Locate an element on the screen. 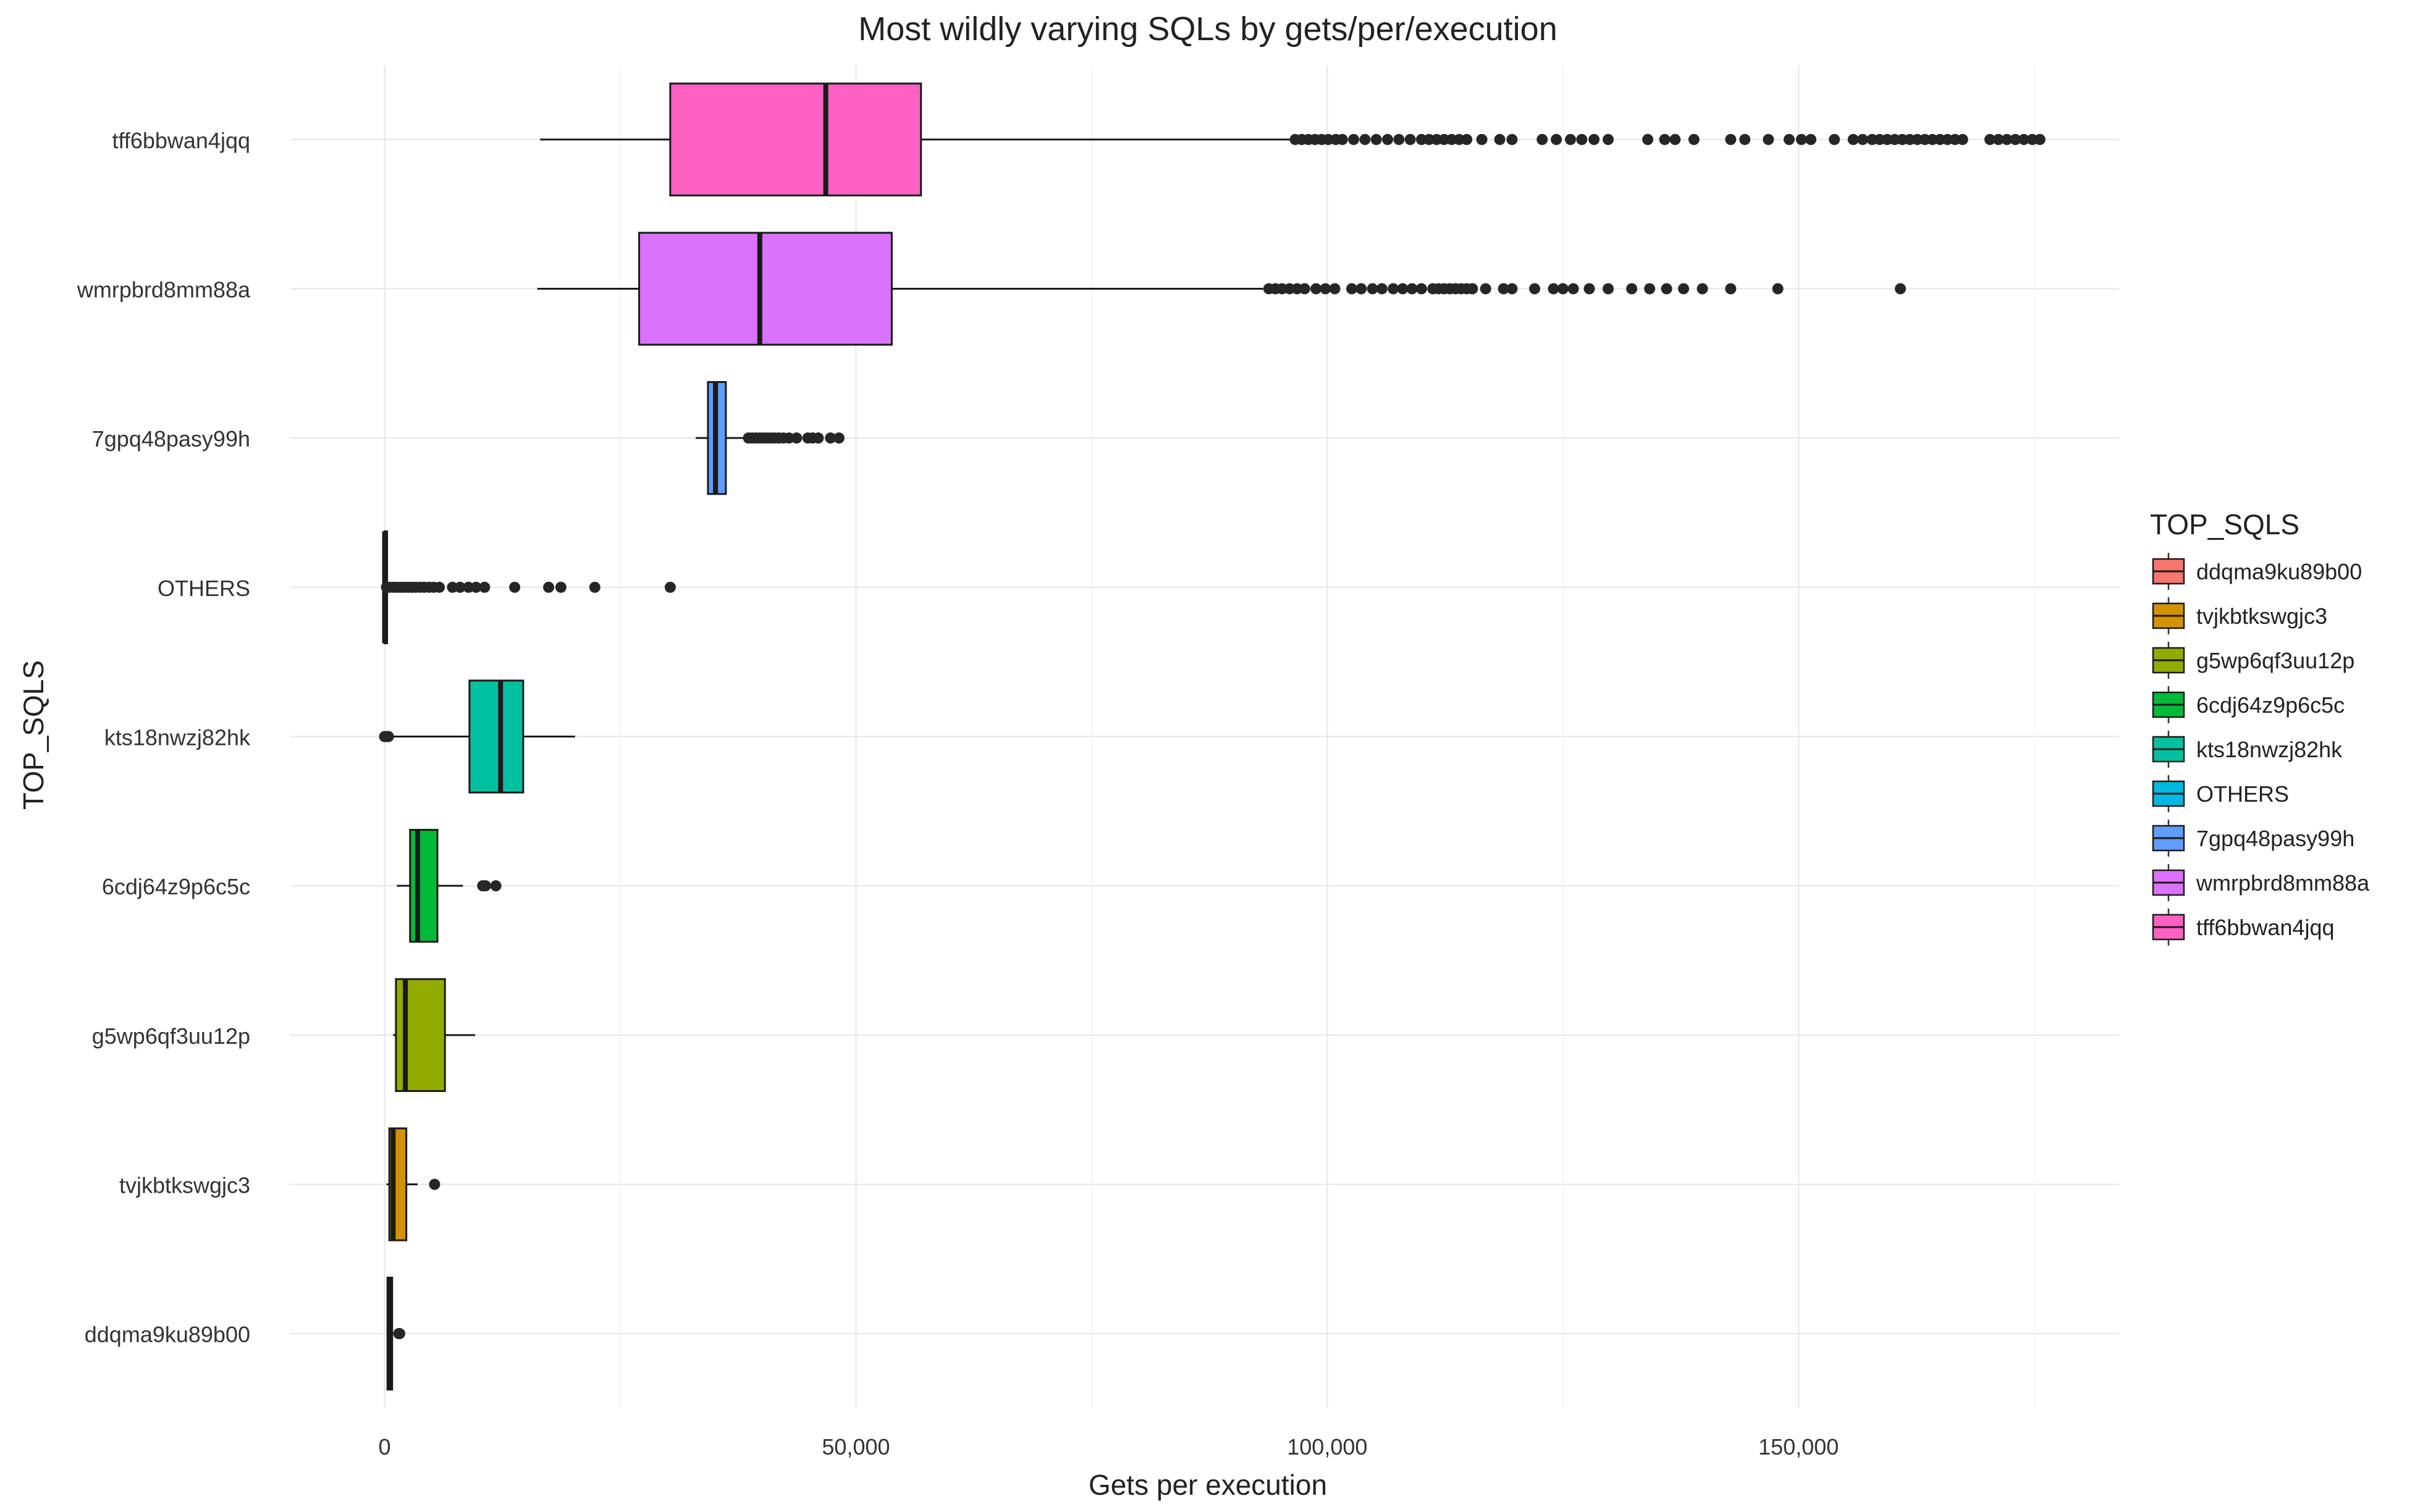 This screenshot has height=1512, width=2415. legend-label: 7gpq48pasy99h is located at coordinates (2275, 839).